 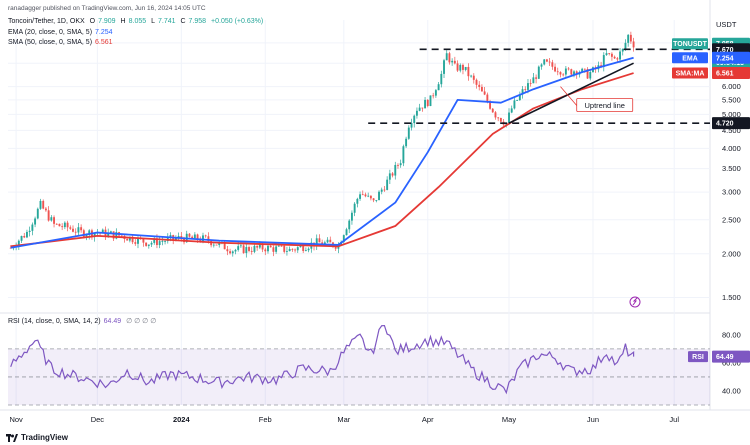 I want to click on time-tick-label: Mar, so click(x=343, y=419).